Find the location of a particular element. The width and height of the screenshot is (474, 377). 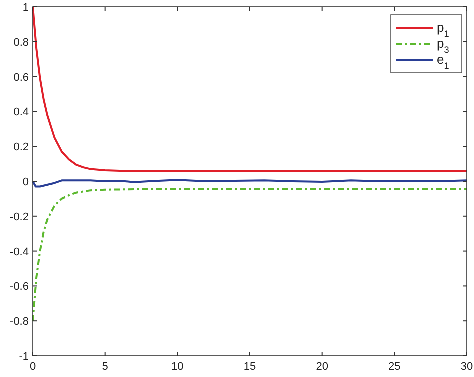

x-tick-label: 5 is located at coordinates (105, 367).